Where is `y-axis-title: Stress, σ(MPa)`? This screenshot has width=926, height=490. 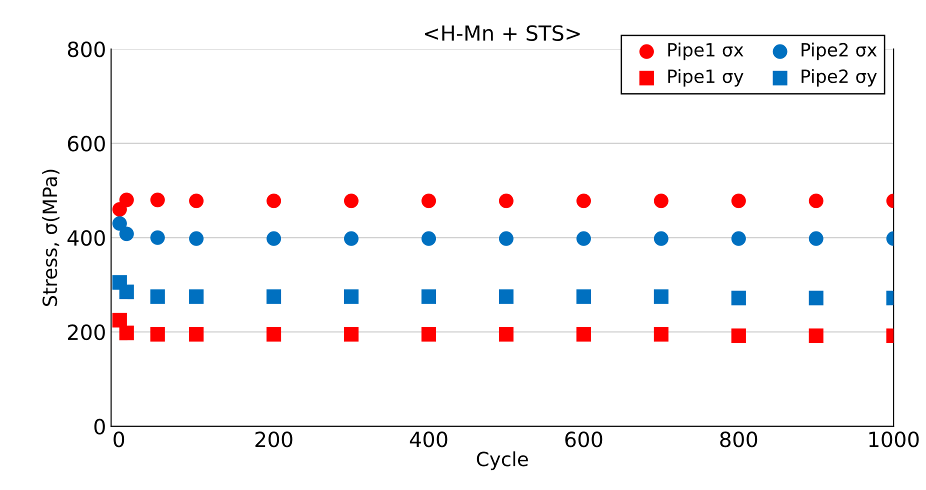
y-axis-title: Stress, σ(MPa) is located at coordinates (51, 238).